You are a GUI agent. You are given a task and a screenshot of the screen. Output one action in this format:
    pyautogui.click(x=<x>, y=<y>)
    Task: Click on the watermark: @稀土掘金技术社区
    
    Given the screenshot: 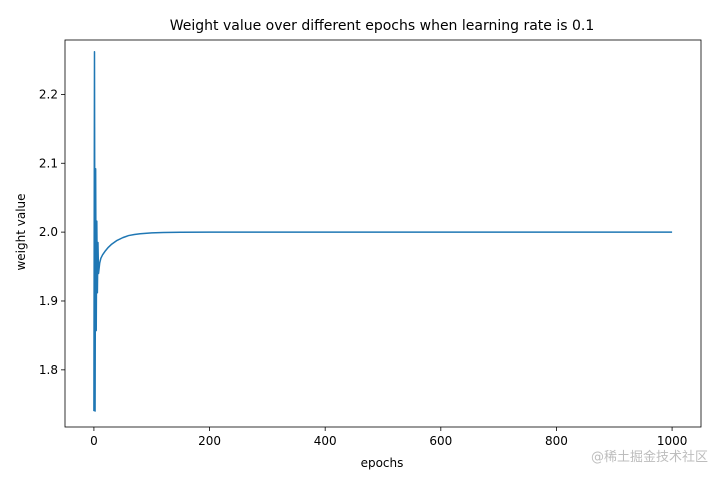 What is the action you would take?
    pyautogui.click(x=649, y=457)
    